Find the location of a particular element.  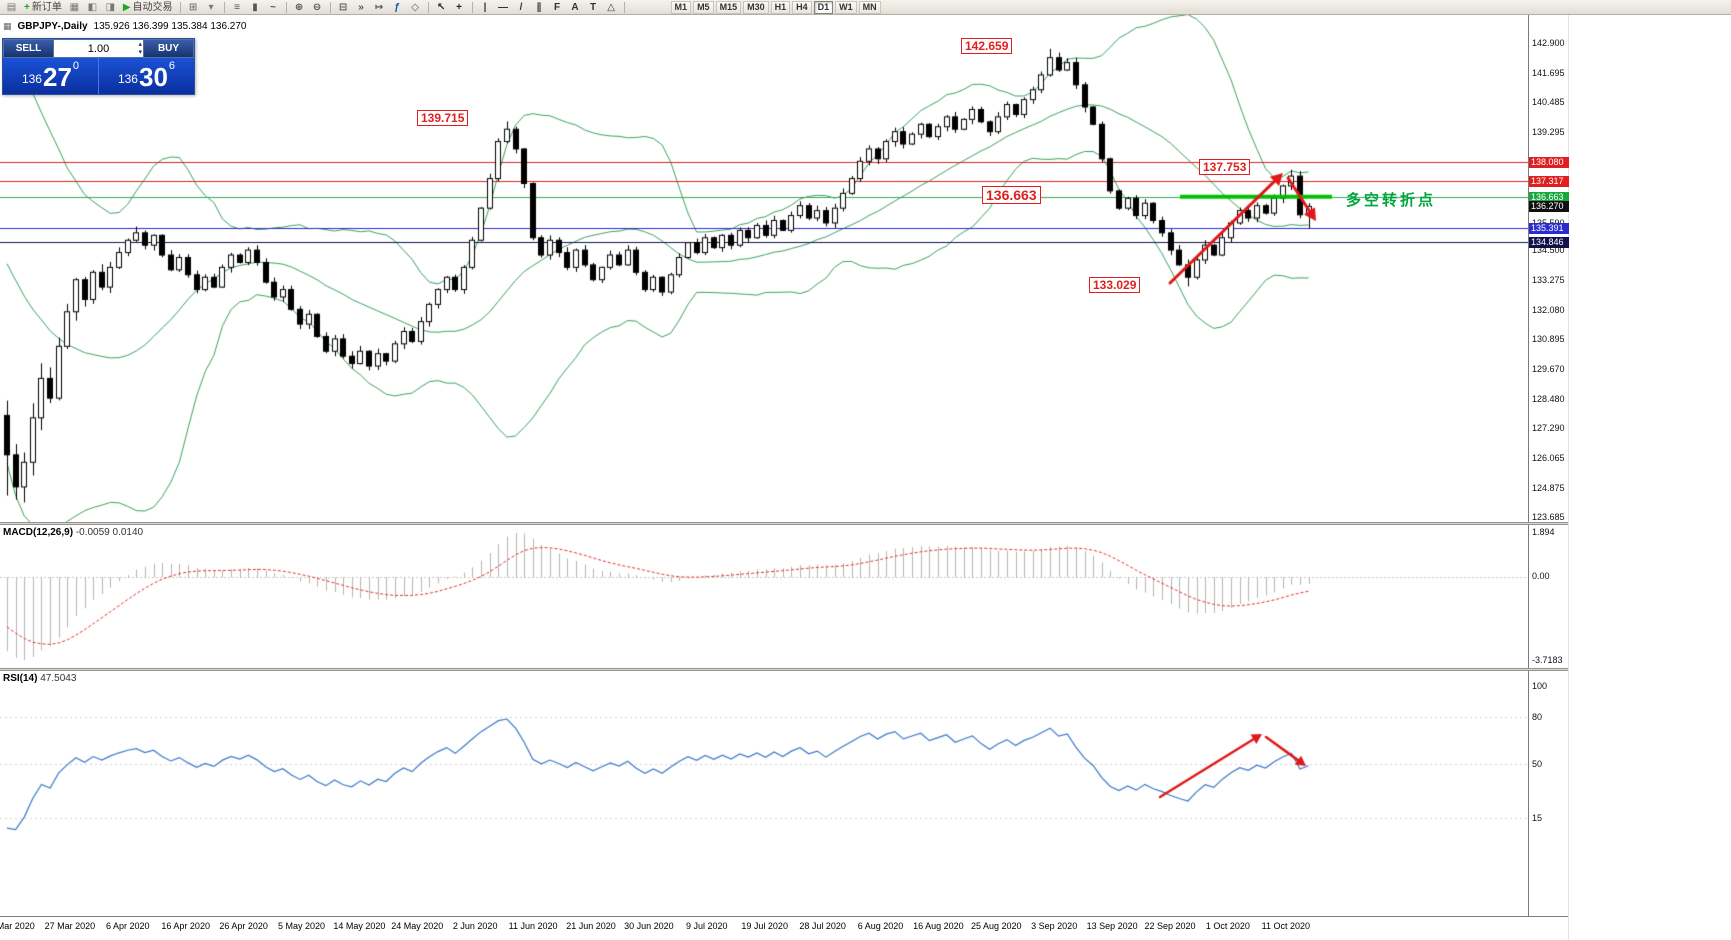

new-order-button: + 新订单 is located at coordinates (43, 7).